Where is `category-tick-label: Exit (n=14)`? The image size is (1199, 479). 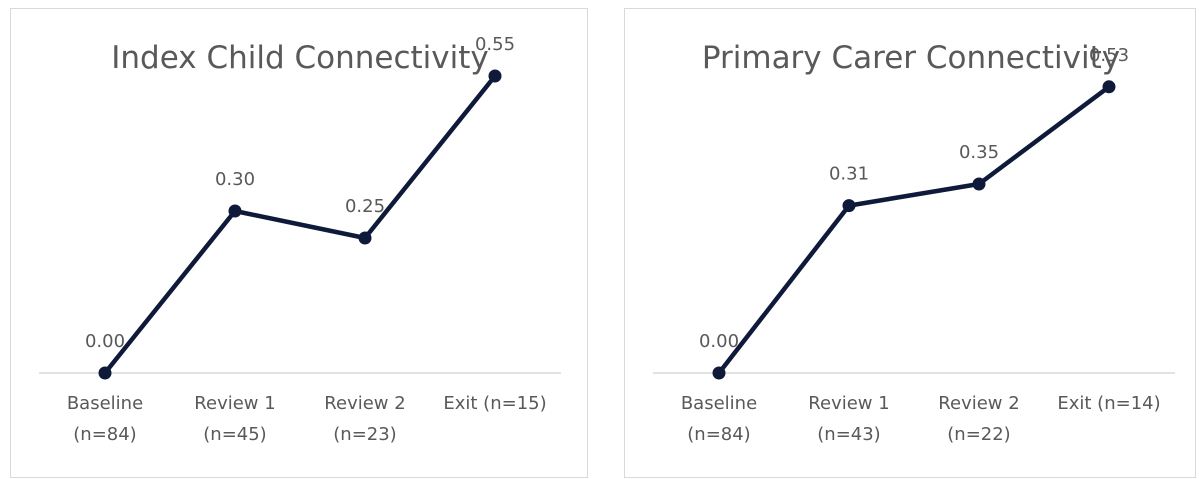 category-tick-label: Exit (n=14) is located at coordinates (1108, 403).